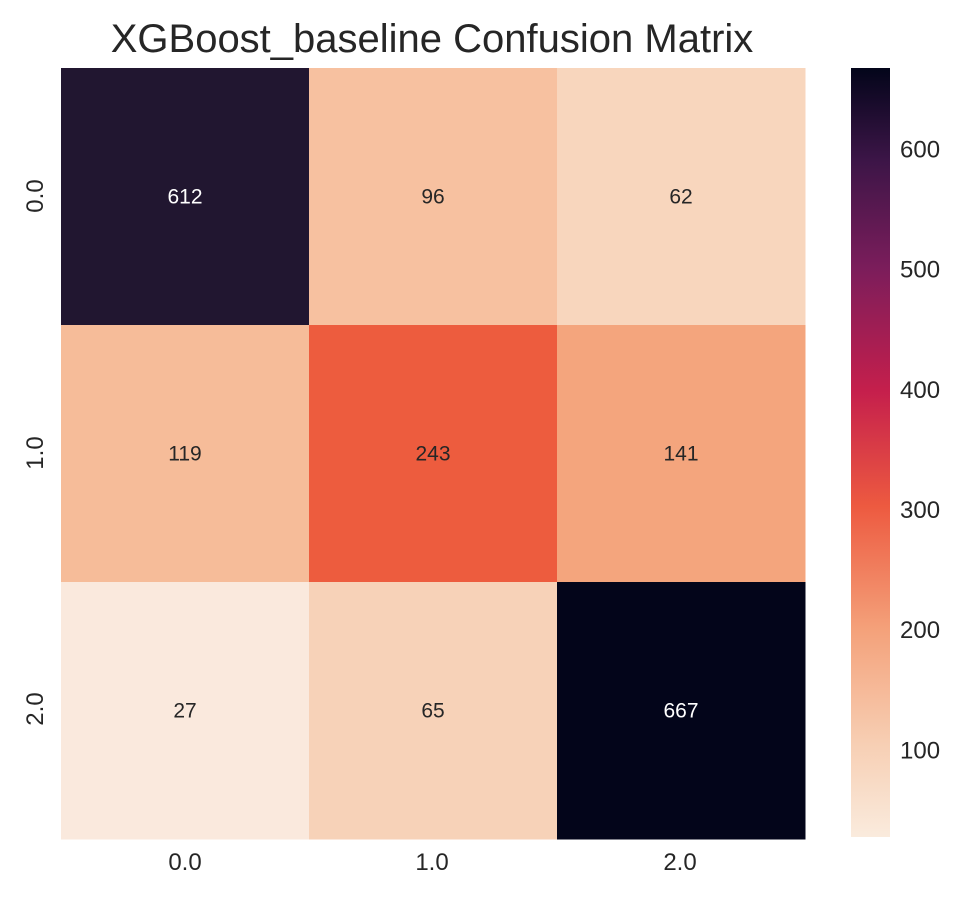  Describe the element at coordinates (920, 750) in the screenshot. I see `colorbar-tick-label: 100` at that location.